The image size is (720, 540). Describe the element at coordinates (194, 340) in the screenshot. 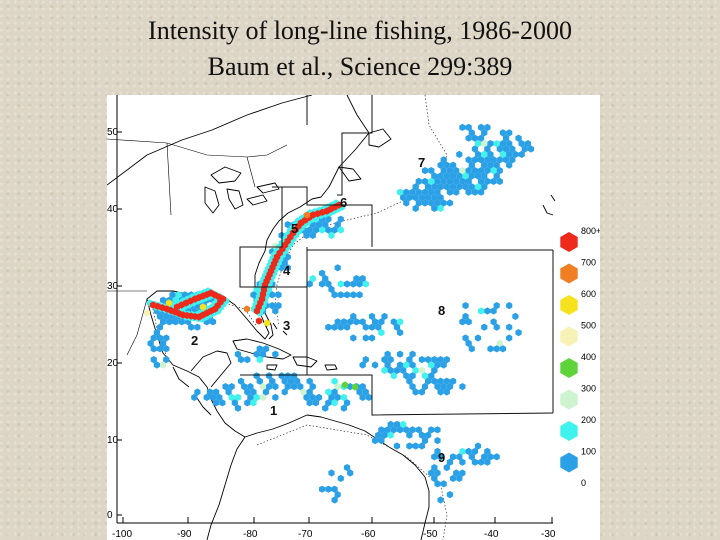

I see `region-number-2: 2` at that location.